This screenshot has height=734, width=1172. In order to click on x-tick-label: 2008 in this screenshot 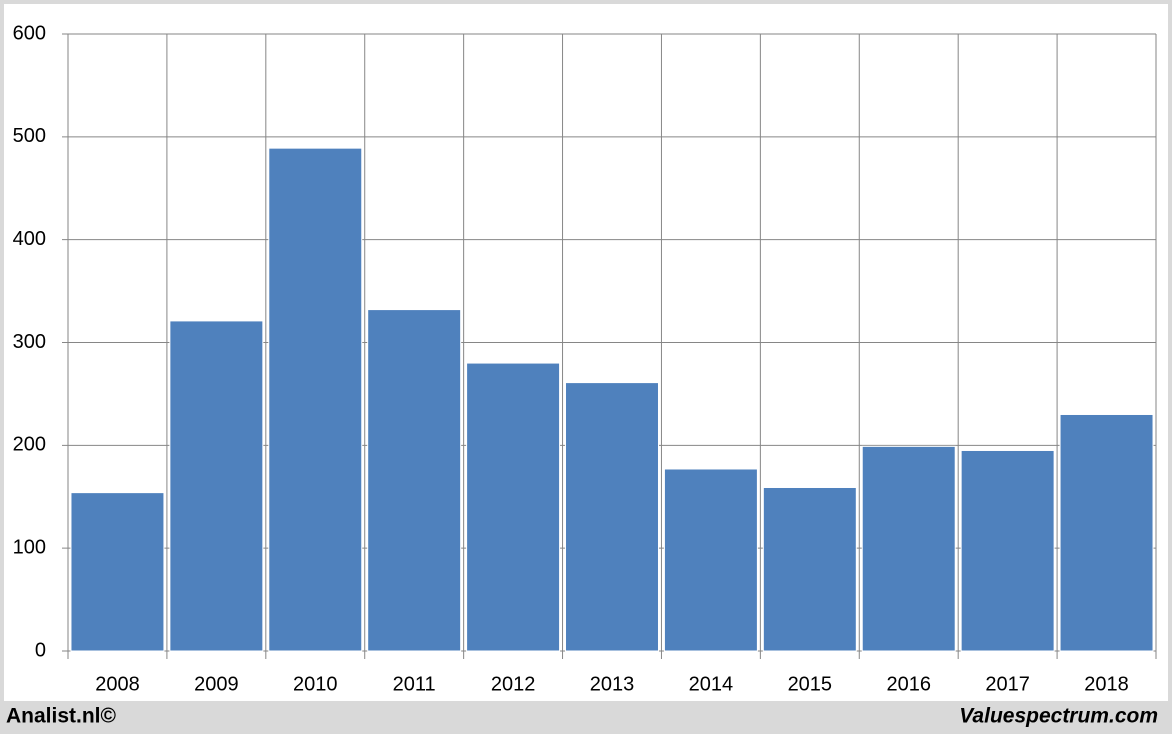, I will do `click(117, 684)`.